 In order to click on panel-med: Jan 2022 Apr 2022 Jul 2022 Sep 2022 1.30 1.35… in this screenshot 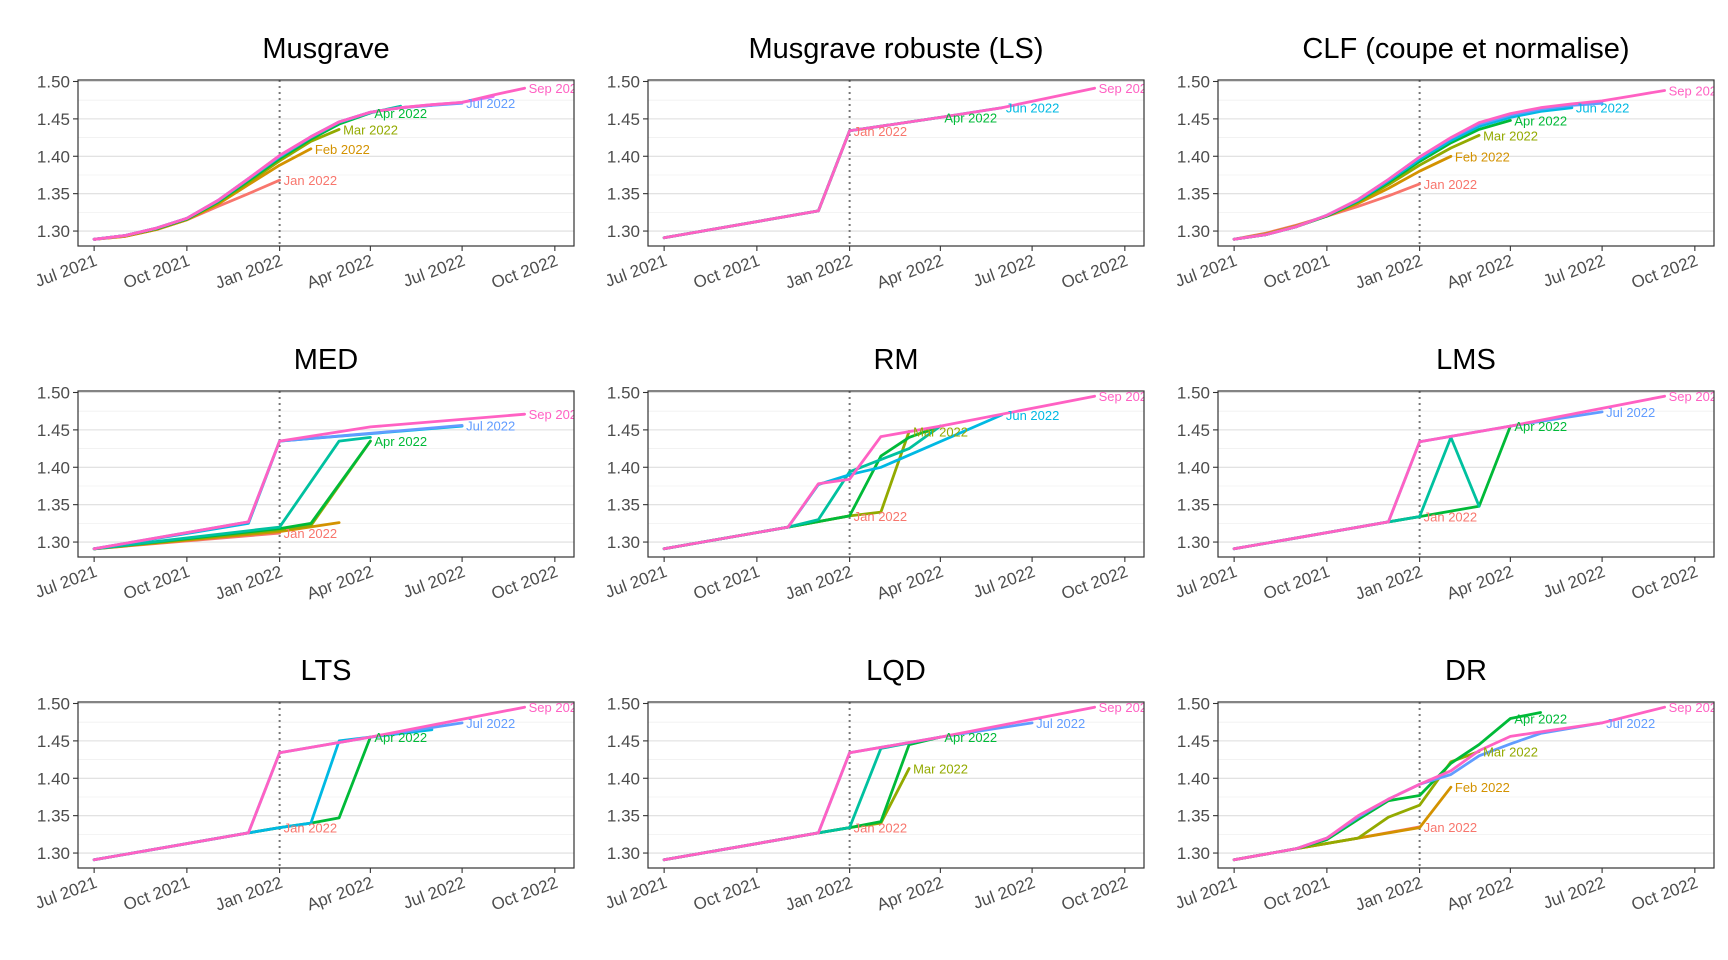, I will do `click(304, 474)`.